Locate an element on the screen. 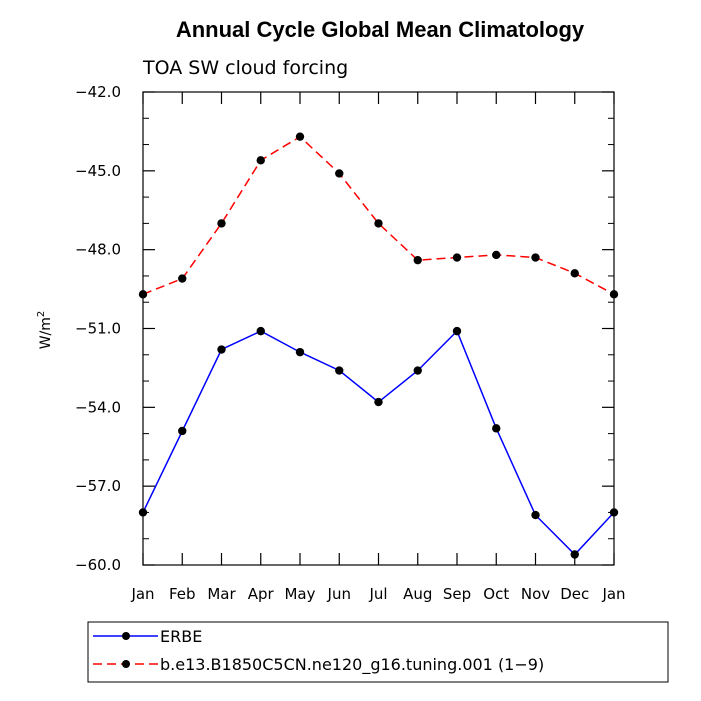  x-tick-label: Nov is located at coordinates (535, 594).